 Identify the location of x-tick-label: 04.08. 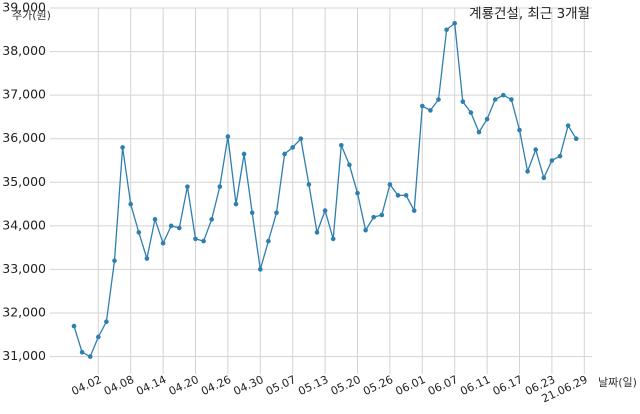
(119, 385).